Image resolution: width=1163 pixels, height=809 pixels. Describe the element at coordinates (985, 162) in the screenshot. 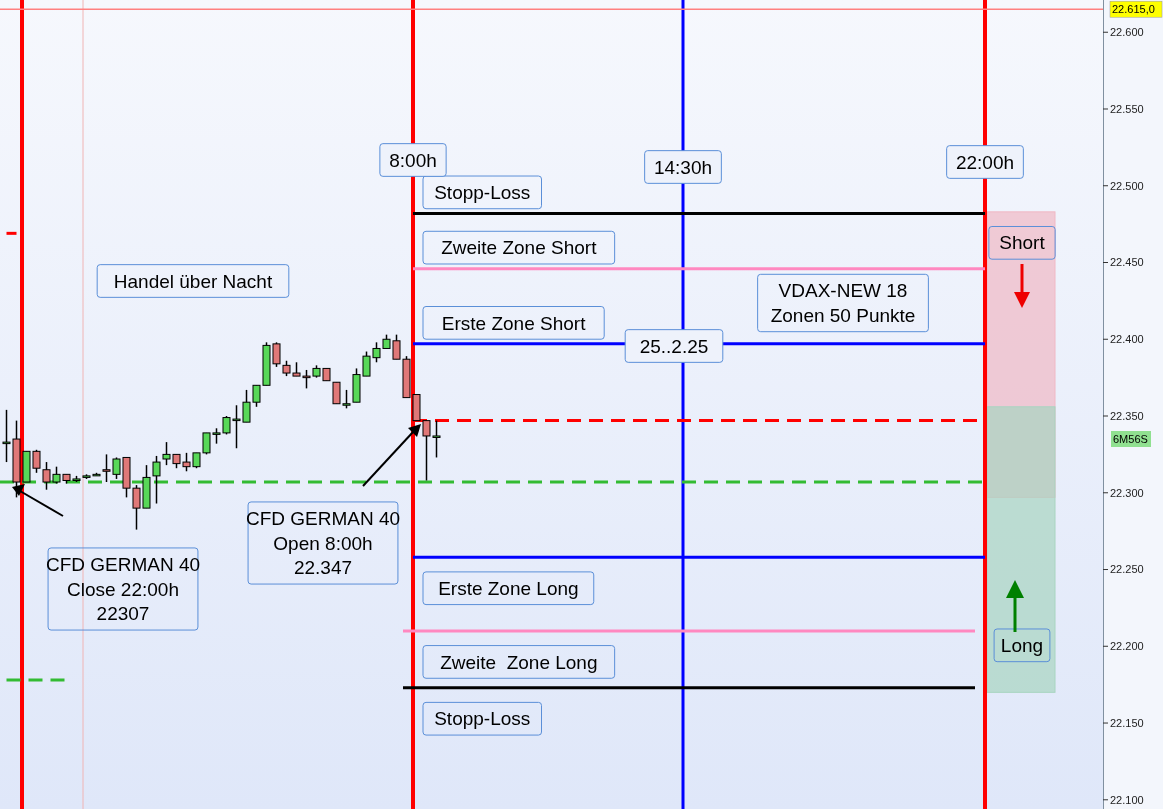

I see `annotation: 22:00h` at that location.